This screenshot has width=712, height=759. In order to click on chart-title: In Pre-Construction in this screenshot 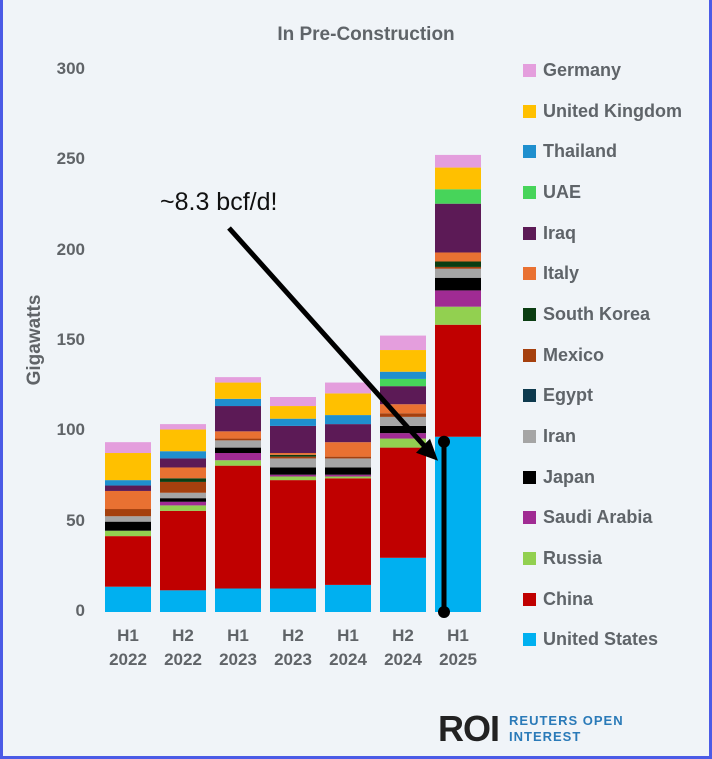, I will do `click(366, 34)`.